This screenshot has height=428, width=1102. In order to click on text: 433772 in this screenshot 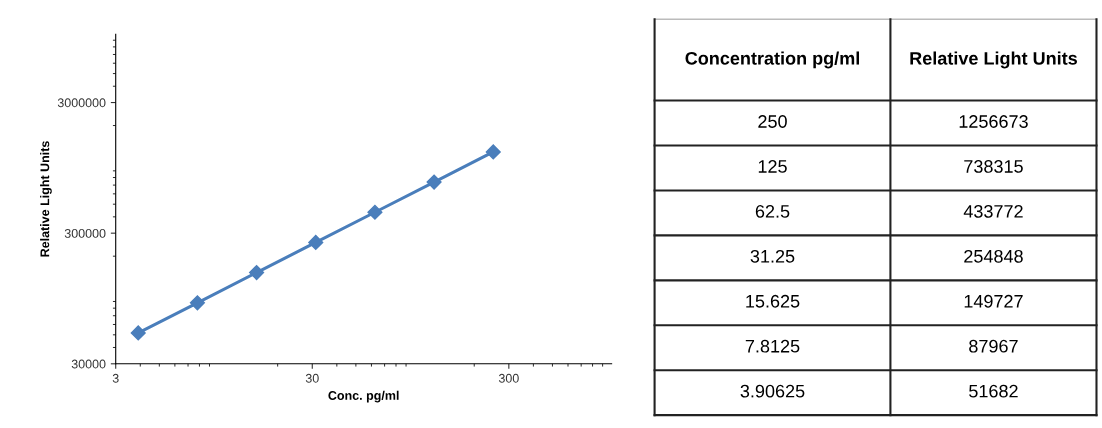, I will do `click(993, 211)`.